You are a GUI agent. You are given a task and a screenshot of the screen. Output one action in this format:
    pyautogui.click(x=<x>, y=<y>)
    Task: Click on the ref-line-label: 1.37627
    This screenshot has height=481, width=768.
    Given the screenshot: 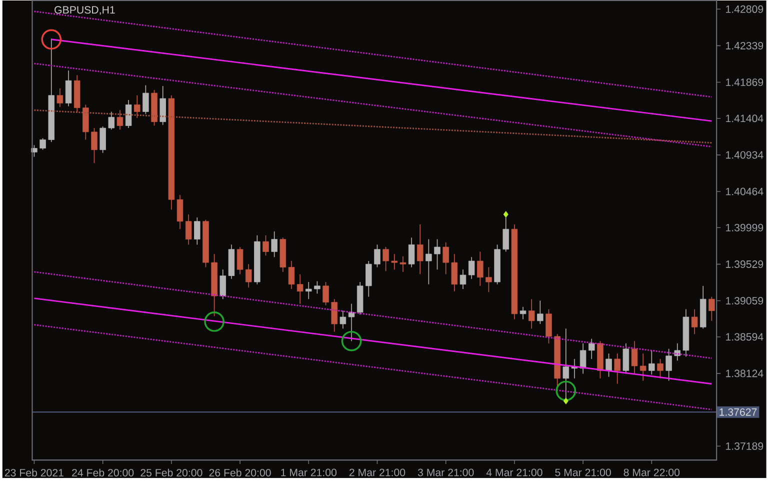 What is the action you would take?
    pyautogui.click(x=738, y=412)
    